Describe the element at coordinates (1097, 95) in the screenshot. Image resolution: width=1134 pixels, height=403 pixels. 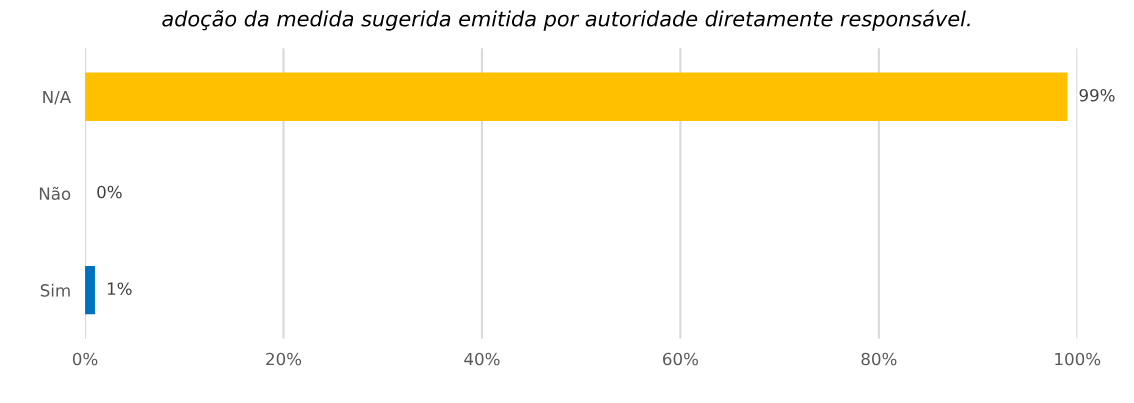
I see `data-label: 99%` at that location.